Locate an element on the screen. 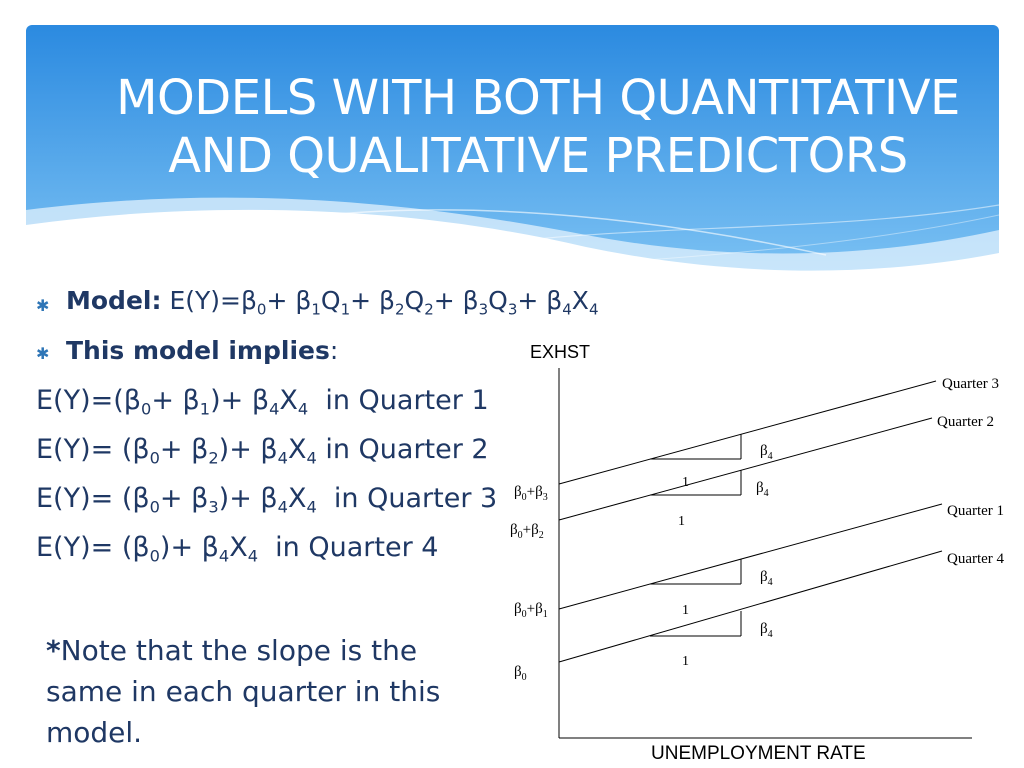  note-star: * is located at coordinates (53, 650).